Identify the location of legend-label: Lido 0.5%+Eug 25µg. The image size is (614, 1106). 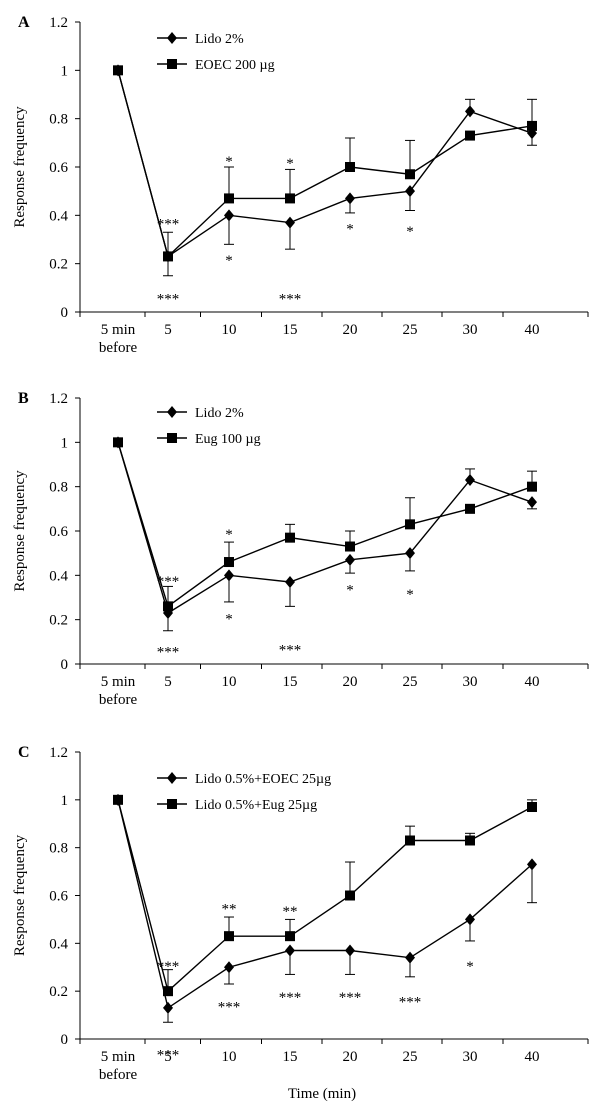
(256, 805).